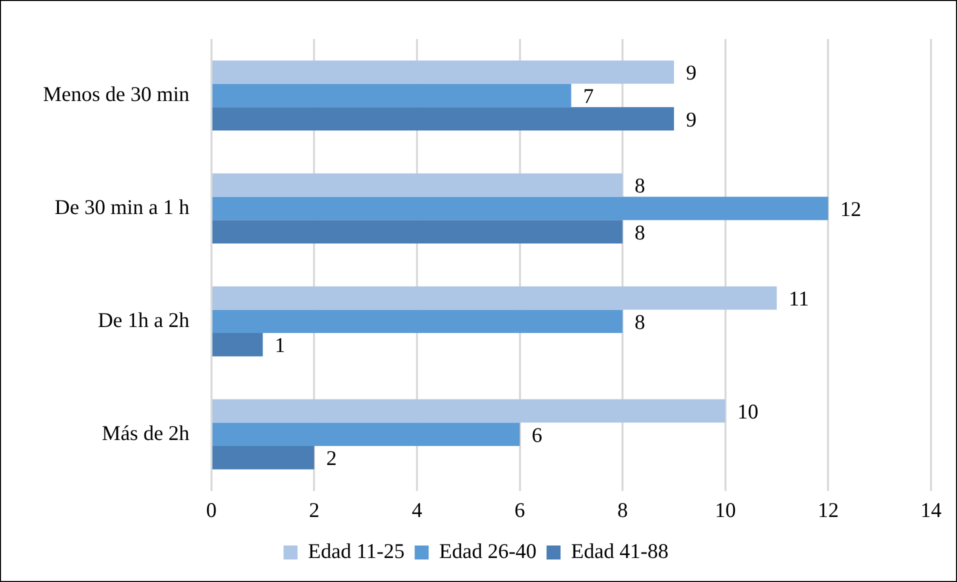  I want to click on x-tick-label: 0, so click(211, 510).